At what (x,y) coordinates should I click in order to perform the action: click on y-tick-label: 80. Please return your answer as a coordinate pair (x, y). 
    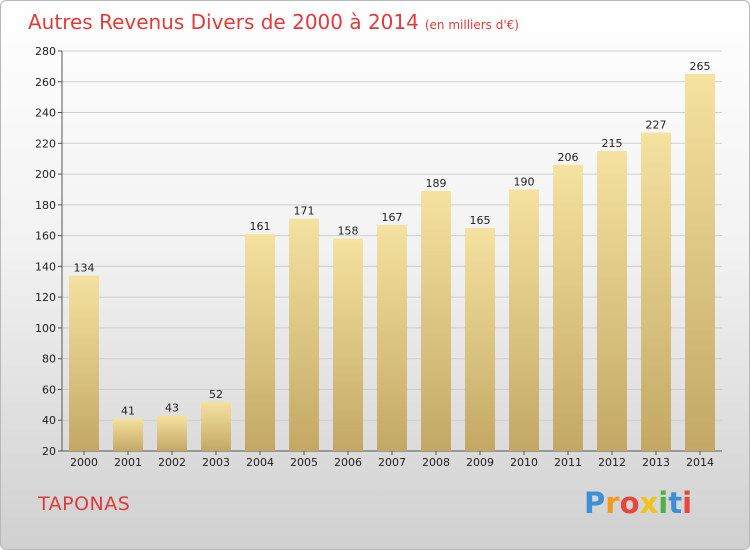
    Looking at the image, I should click on (49, 359).